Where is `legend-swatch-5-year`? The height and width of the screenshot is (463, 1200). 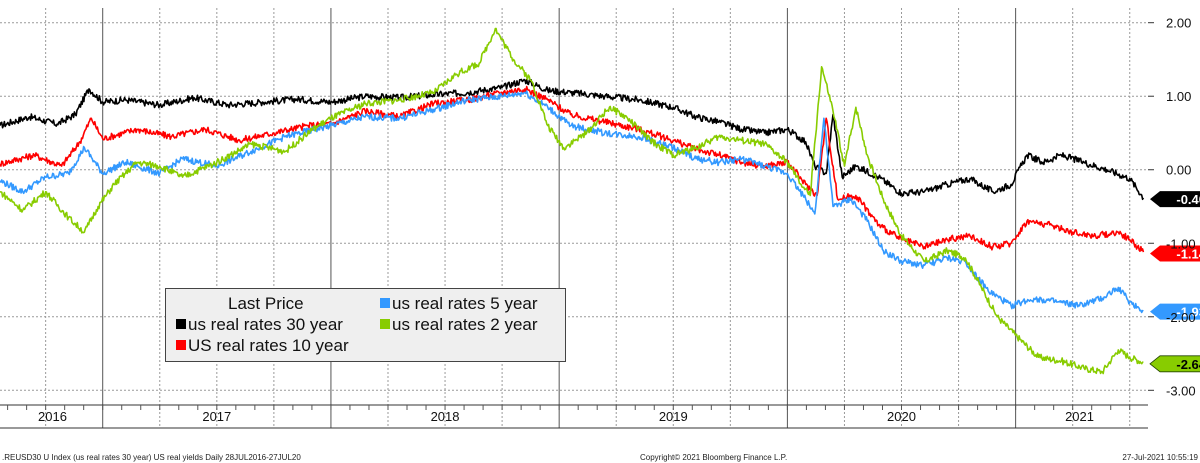 legend-swatch-5-year is located at coordinates (385, 303).